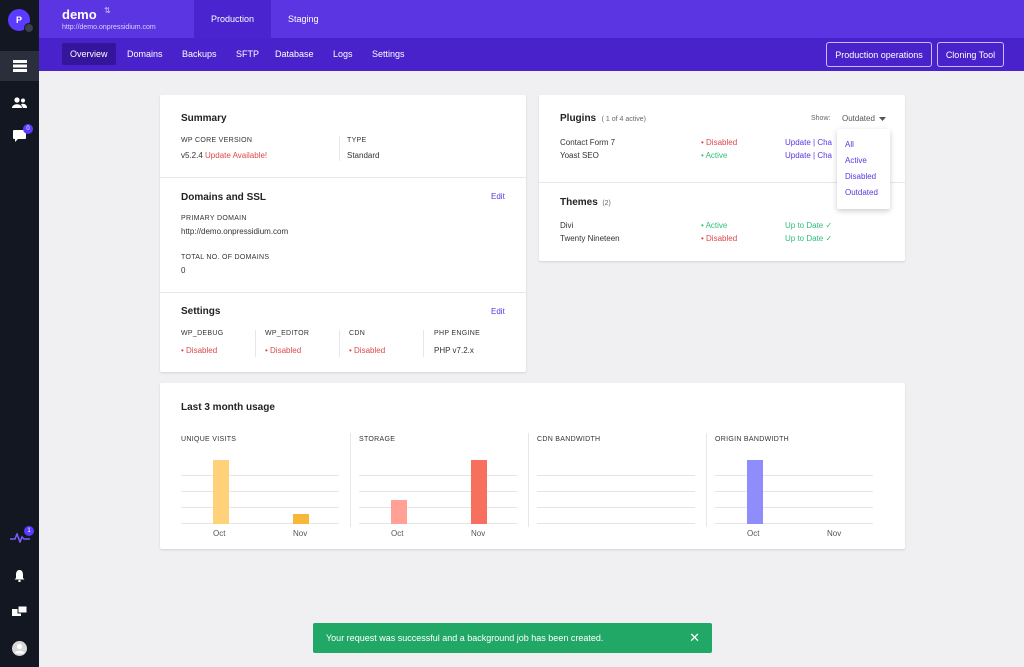 Image resolution: width=1024 pixels, height=667 pixels. What do you see at coordinates (714, 225) in the screenshot?
I see `theme-status: • Active` at bounding box center [714, 225].